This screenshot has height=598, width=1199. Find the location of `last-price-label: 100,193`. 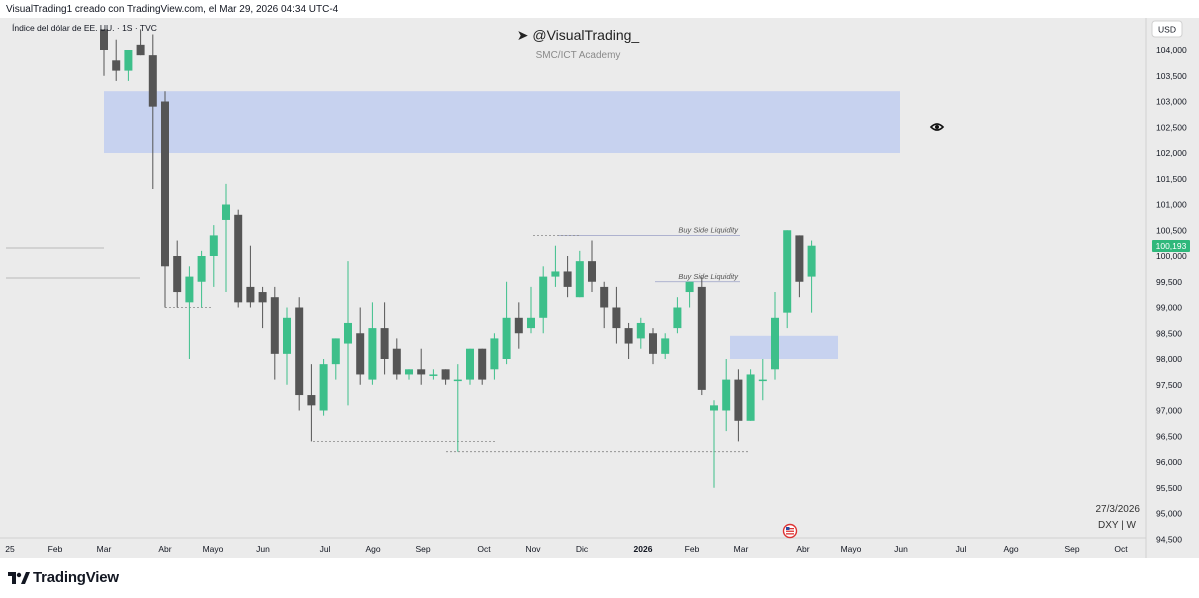

last-price-label: 100,193 is located at coordinates (1171, 246).